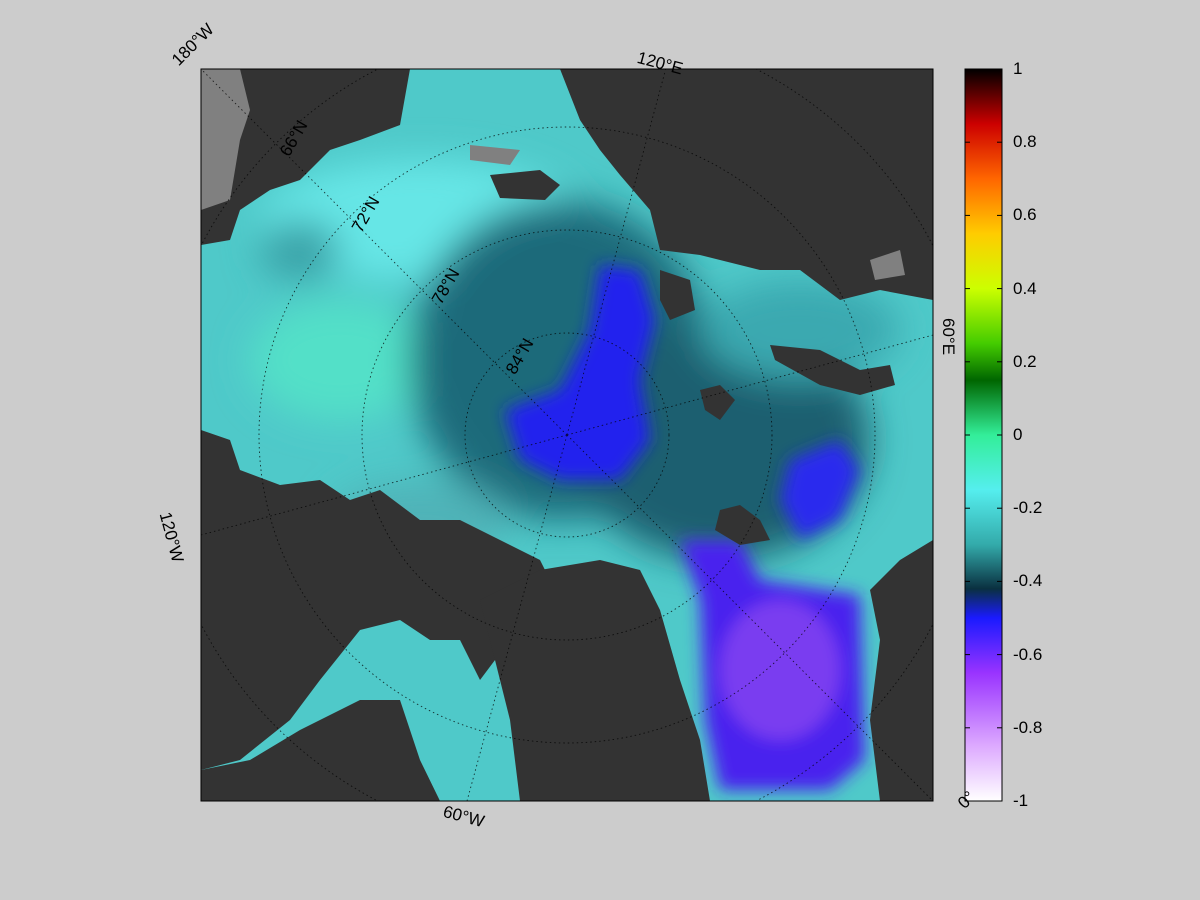 Image resolution: width=1200 pixels, height=900 pixels. I want to click on colorbar-tick-label: -1, so click(1021, 800).